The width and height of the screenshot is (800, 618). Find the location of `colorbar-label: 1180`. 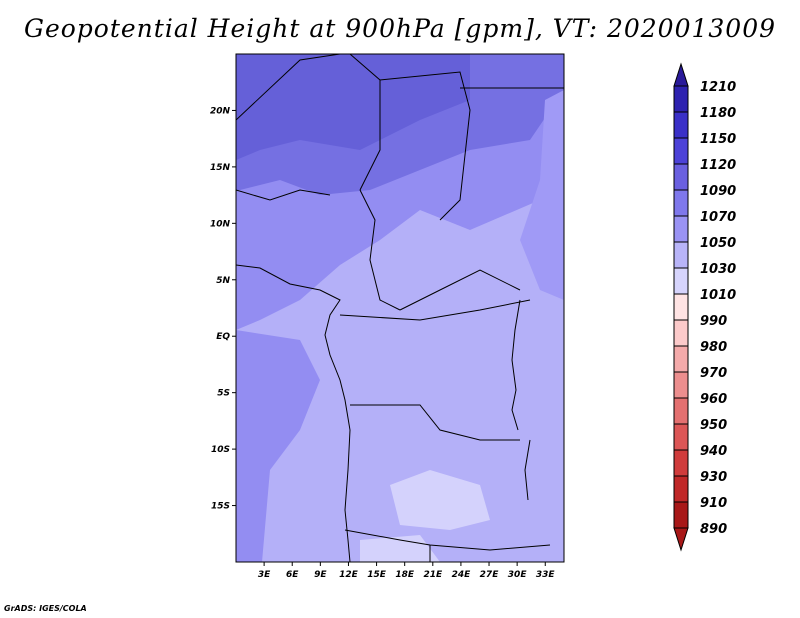

colorbar-label: 1180 is located at coordinates (718, 113).